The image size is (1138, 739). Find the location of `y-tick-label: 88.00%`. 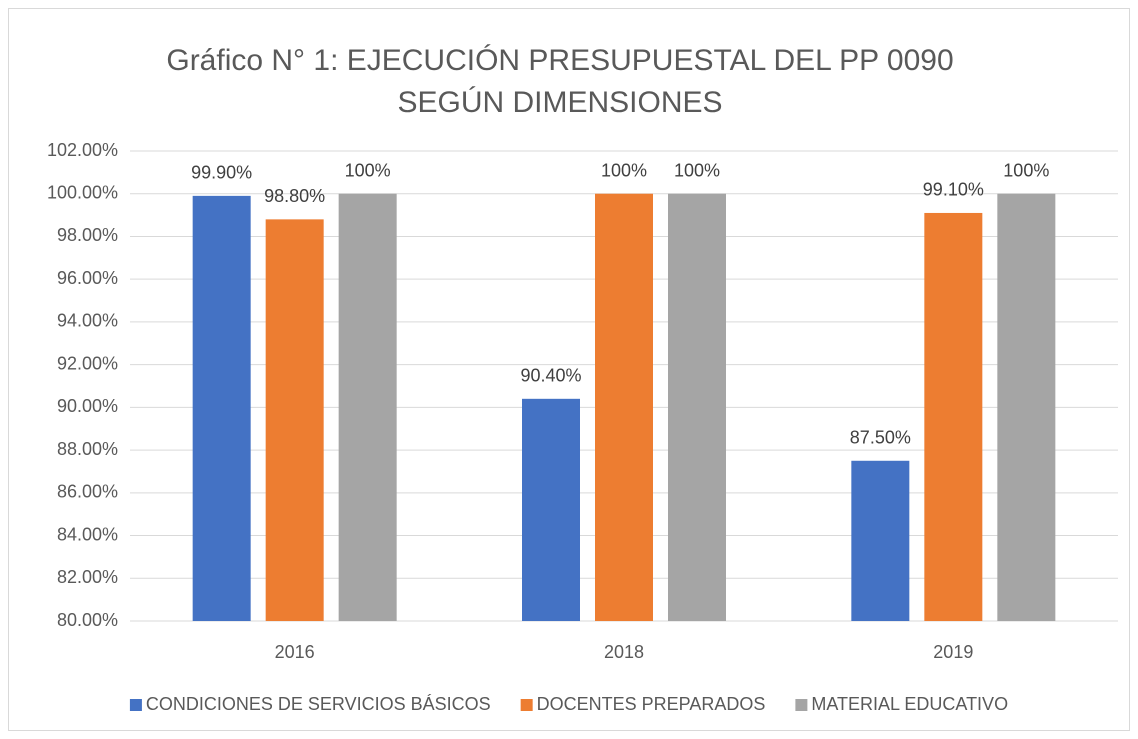

y-tick-label: 88.00% is located at coordinates (87, 449).